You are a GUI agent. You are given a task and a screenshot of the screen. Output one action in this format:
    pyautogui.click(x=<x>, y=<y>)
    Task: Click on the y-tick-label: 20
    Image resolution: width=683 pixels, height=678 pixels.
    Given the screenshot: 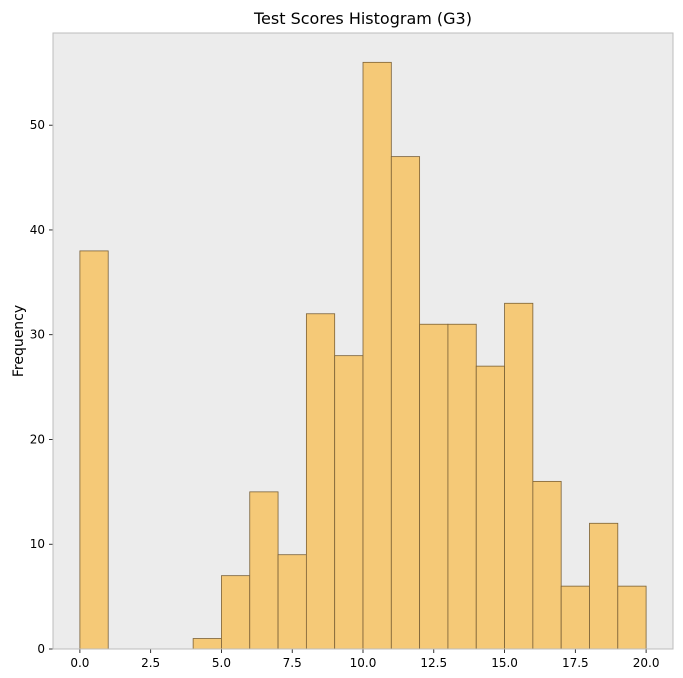 What is the action you would take?
    pyautogui.click(x=37, y=439)
    